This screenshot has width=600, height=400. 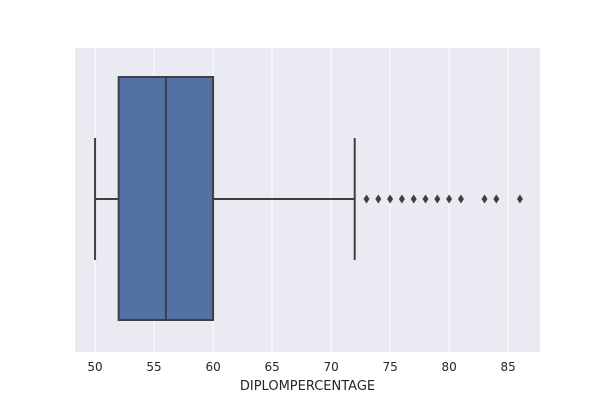 I want to click on x-tick-label: 80, so click(x=448, y=367).